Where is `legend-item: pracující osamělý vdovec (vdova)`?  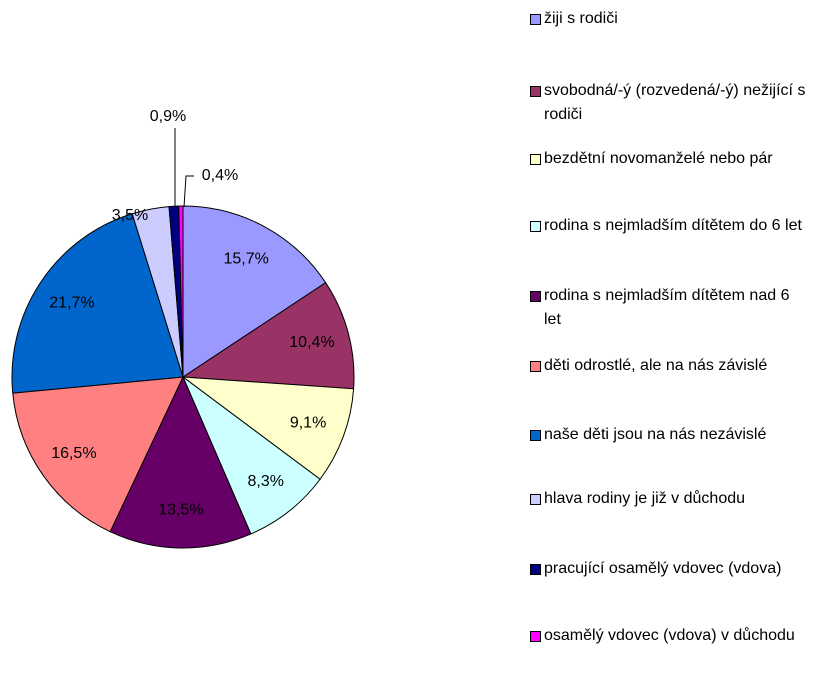
legend-item: pracující osamělý vdovec (vdova) is located at coordinates (670, 569).